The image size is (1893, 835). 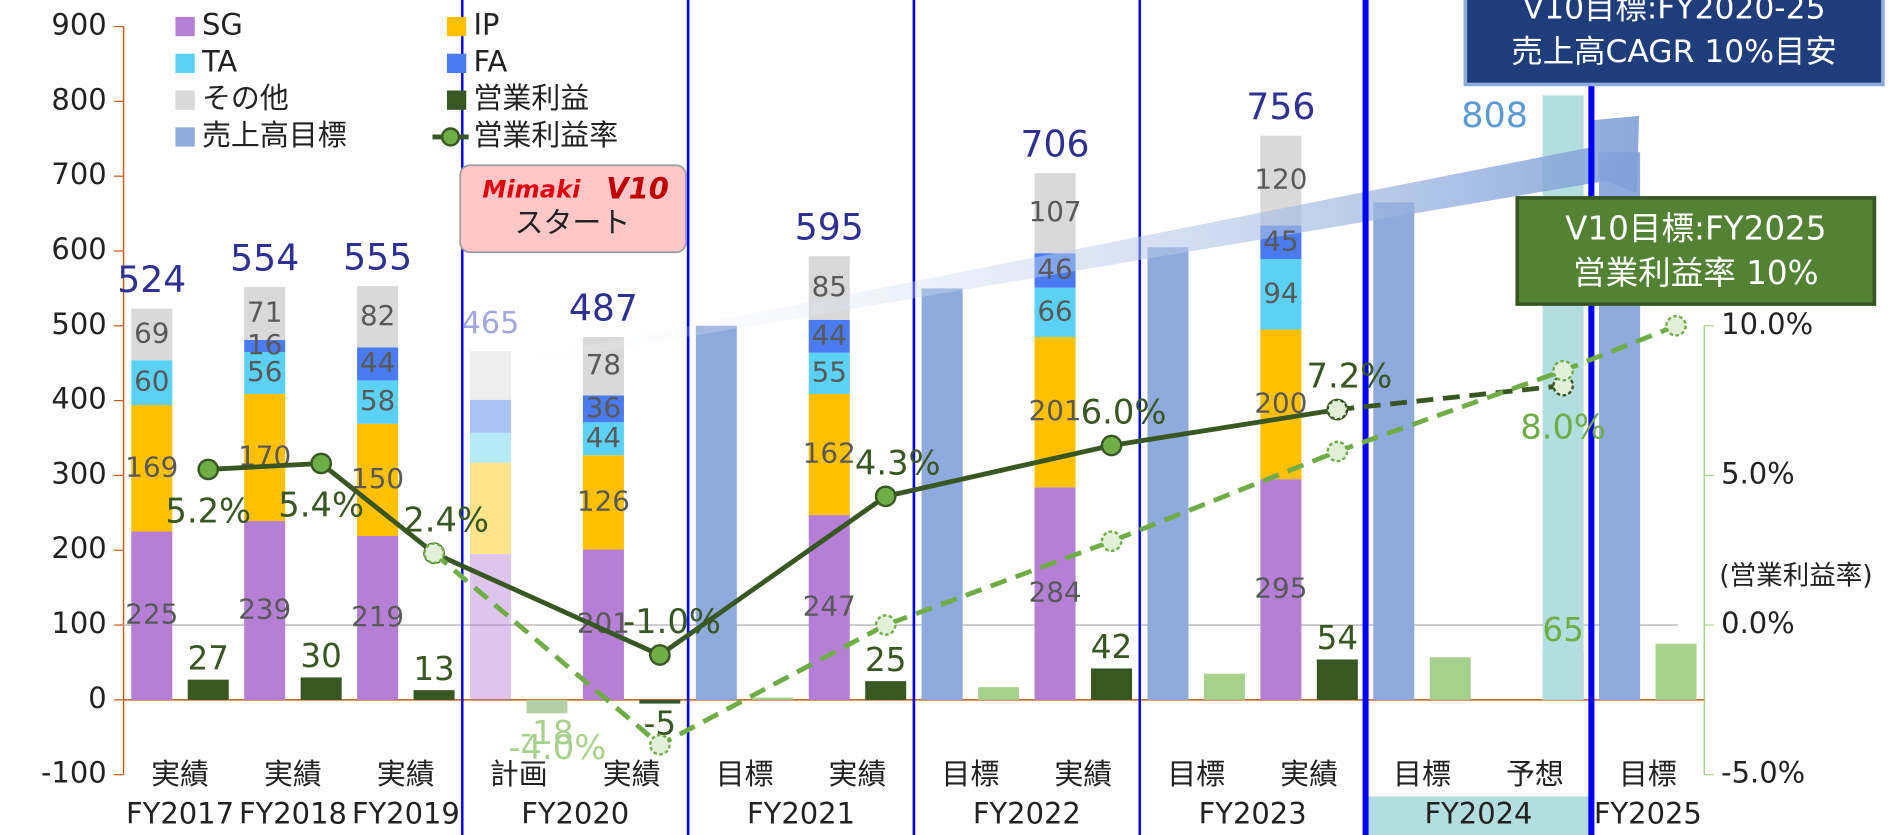 I want to click on y2-tick-label: 10.0%, so click(x=1767, y=324).